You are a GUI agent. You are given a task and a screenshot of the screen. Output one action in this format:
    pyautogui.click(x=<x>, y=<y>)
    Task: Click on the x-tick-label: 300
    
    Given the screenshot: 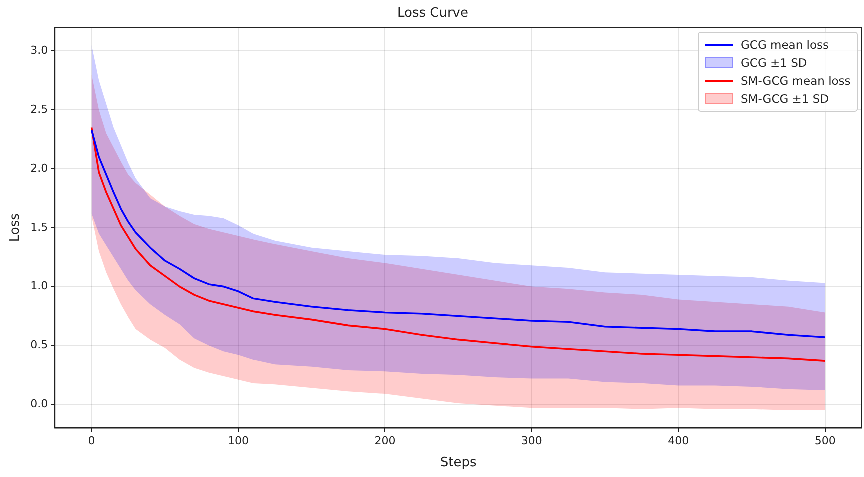 What is the action you would take?
    pyautogui.click(x=531, y=441)
    